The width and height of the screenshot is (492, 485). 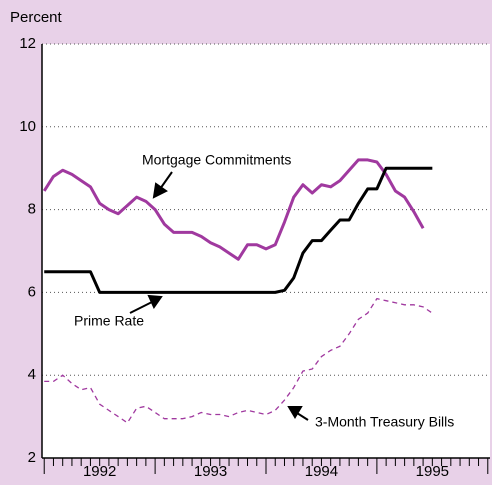 What do you see at coordinates (432, 471) in the screenshot?
I see `x-tick-label: 1995` at bounding box center [432, 471].